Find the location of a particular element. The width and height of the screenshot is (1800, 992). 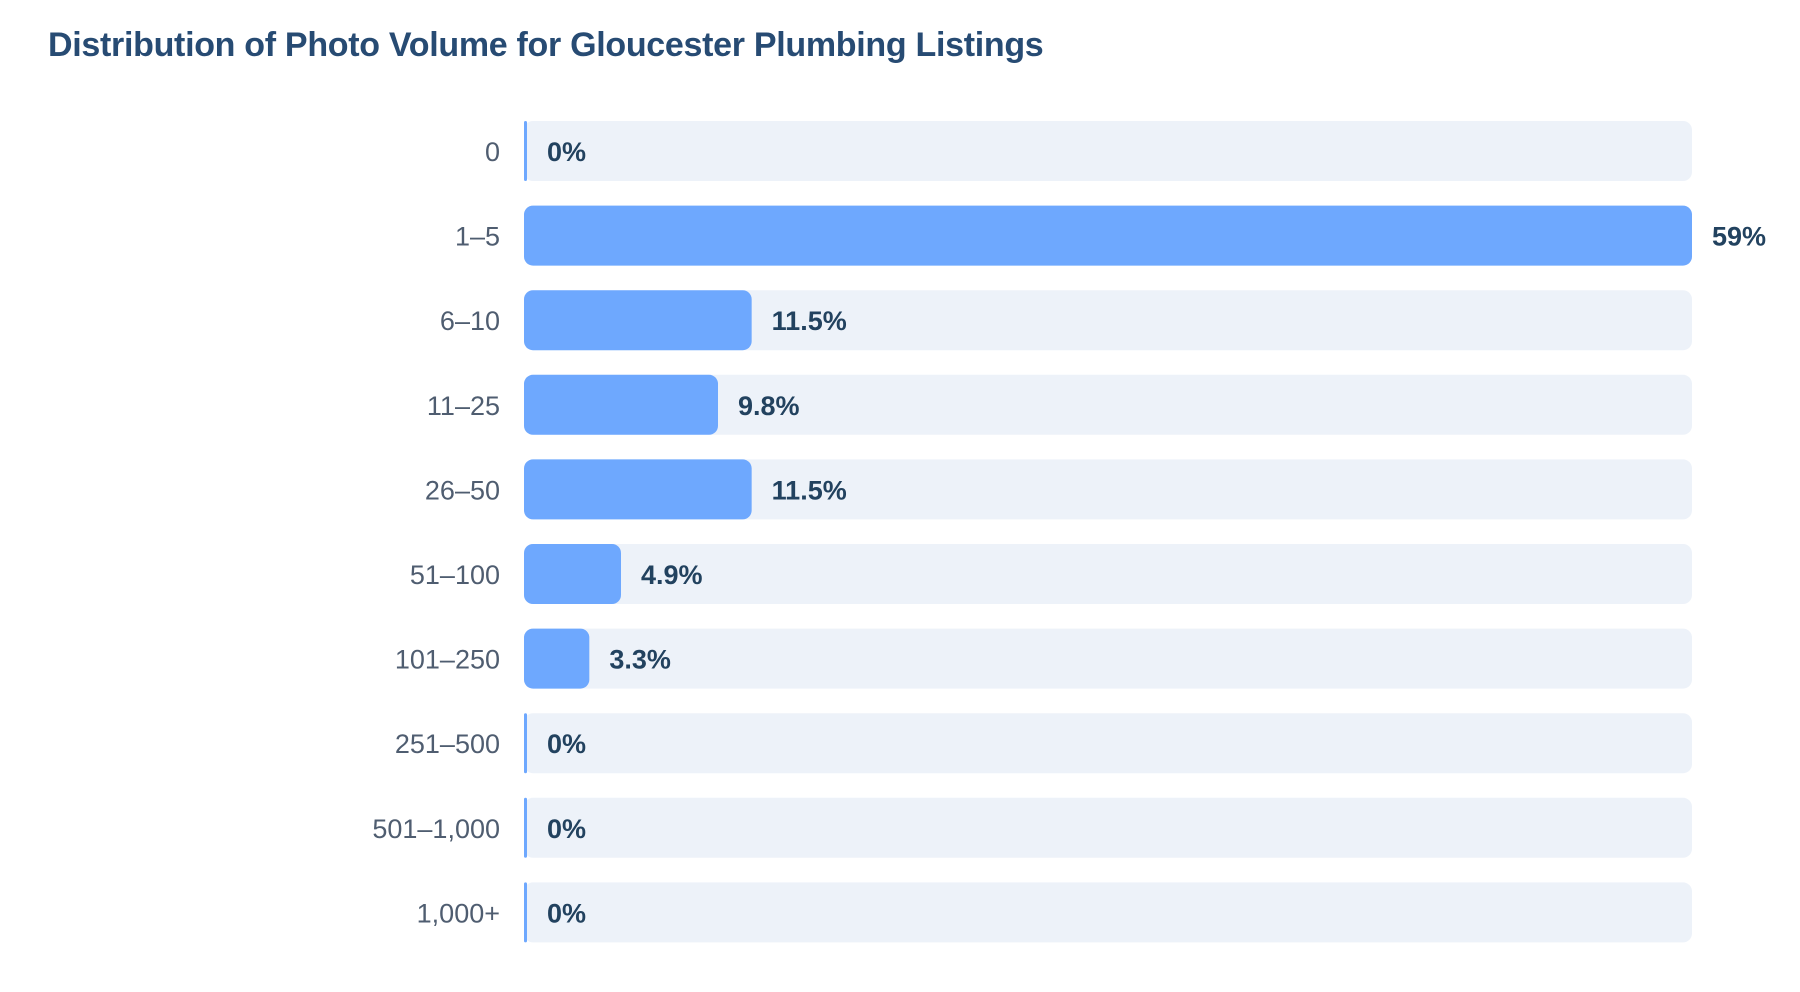

category-label: 101–250 is located at coordinates (447, 660).